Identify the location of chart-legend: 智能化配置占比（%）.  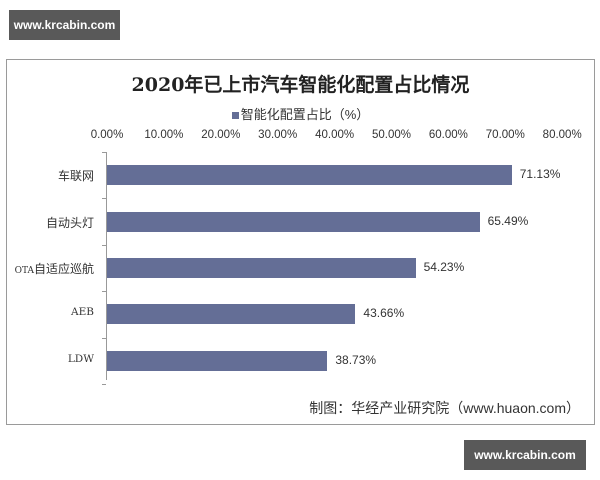
(300, 113).